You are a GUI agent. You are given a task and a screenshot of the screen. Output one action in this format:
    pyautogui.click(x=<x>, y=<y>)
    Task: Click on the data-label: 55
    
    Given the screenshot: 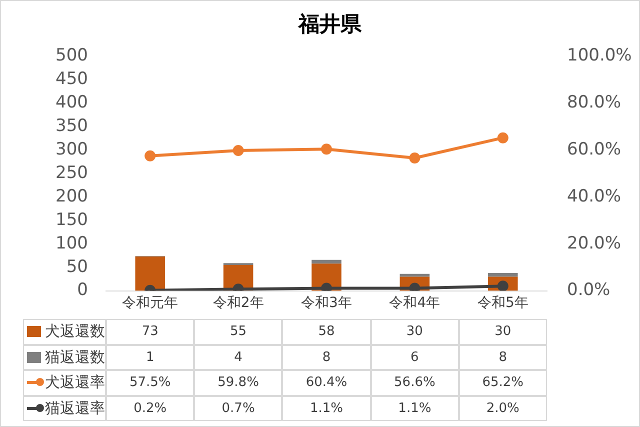 What is the action you would take?
    pyautogui.click(x=238, y=331)
    